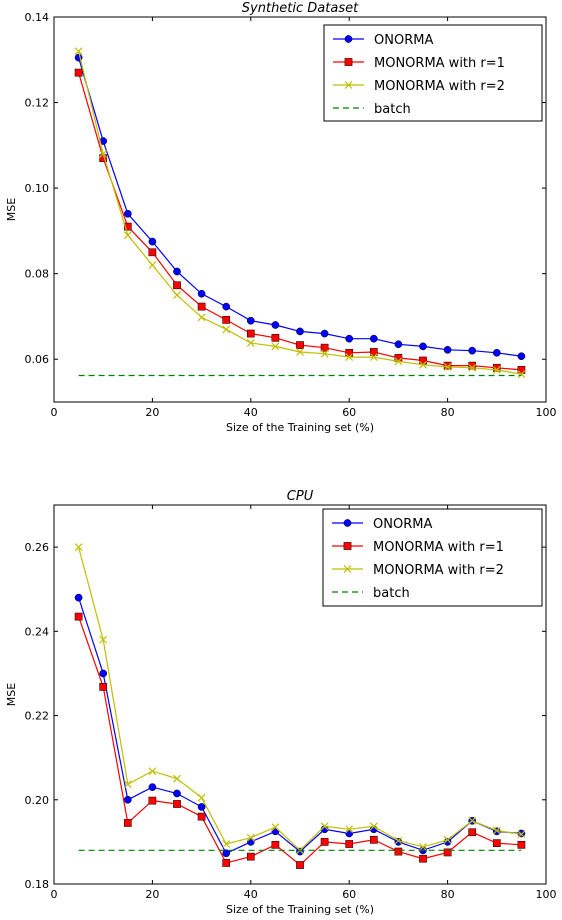  I want to click on x-tick-label: 0, so click(54, 412).